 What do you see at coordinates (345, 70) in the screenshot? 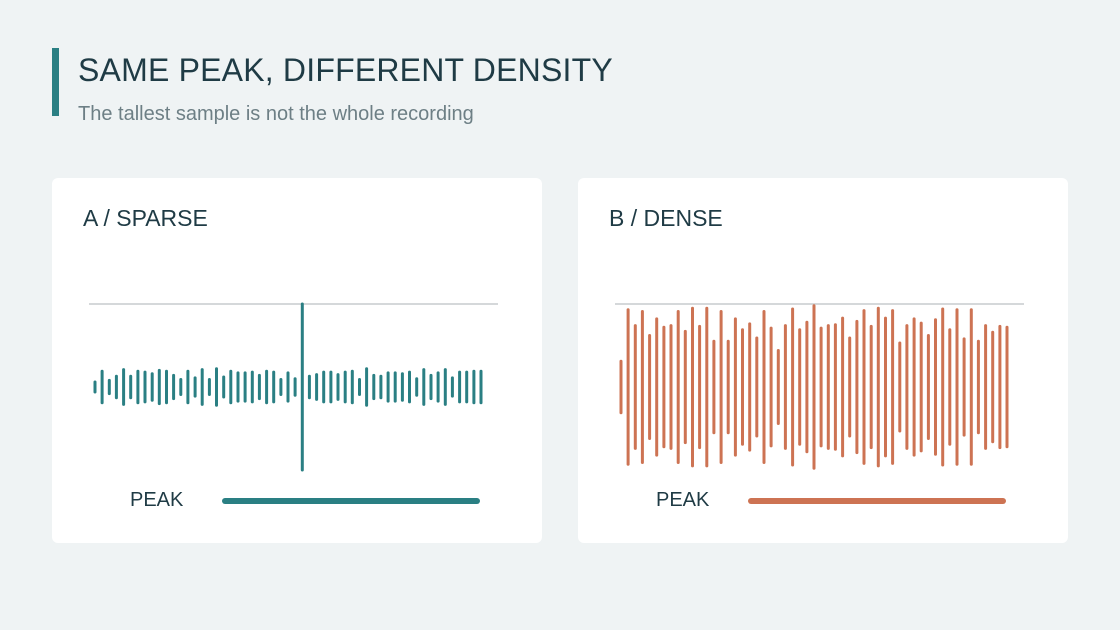
I see `page-title: SAME PEAK, DIFFERENT DENSITY` at bounding box center [345, 70].